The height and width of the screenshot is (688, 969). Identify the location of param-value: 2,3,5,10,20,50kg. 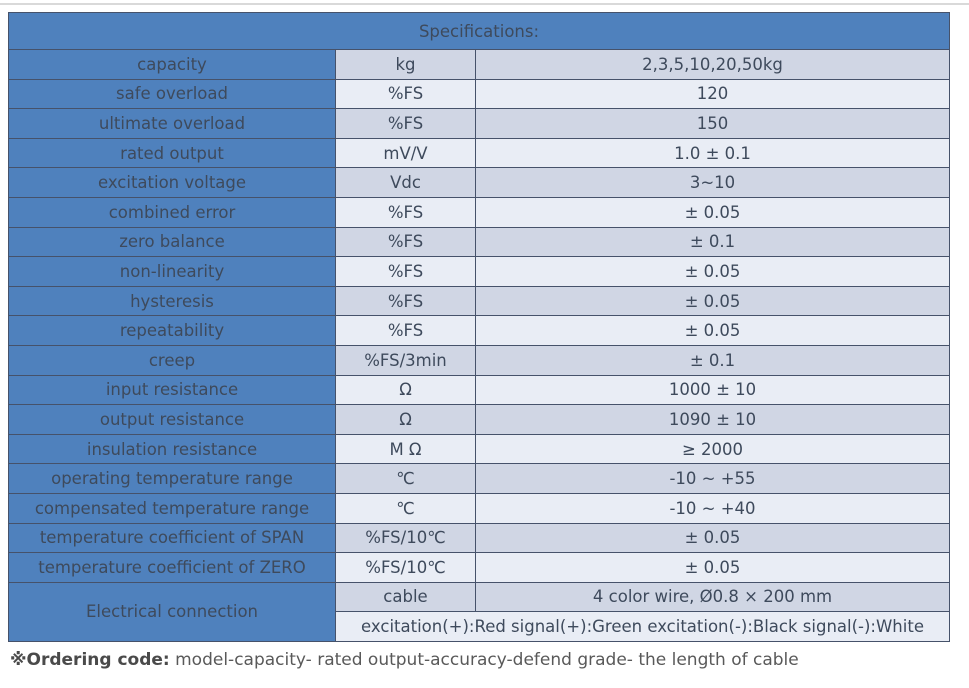
(712, 64).